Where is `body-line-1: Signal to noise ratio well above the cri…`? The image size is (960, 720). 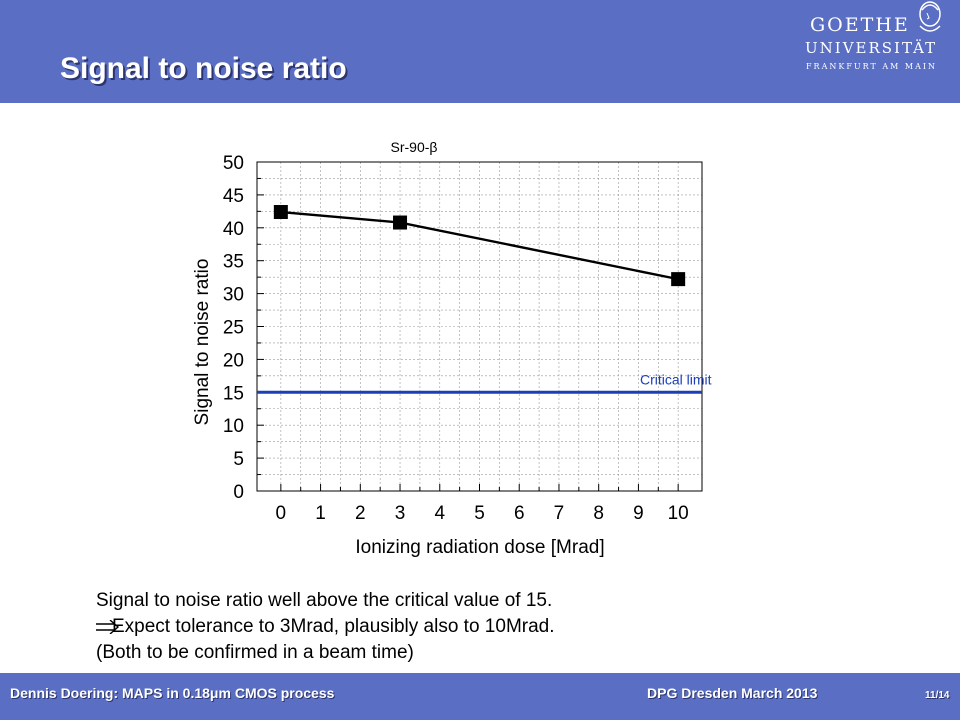
body-line-1: Signal to noise ratio well above the cri… is located at coordinates (324, 600).